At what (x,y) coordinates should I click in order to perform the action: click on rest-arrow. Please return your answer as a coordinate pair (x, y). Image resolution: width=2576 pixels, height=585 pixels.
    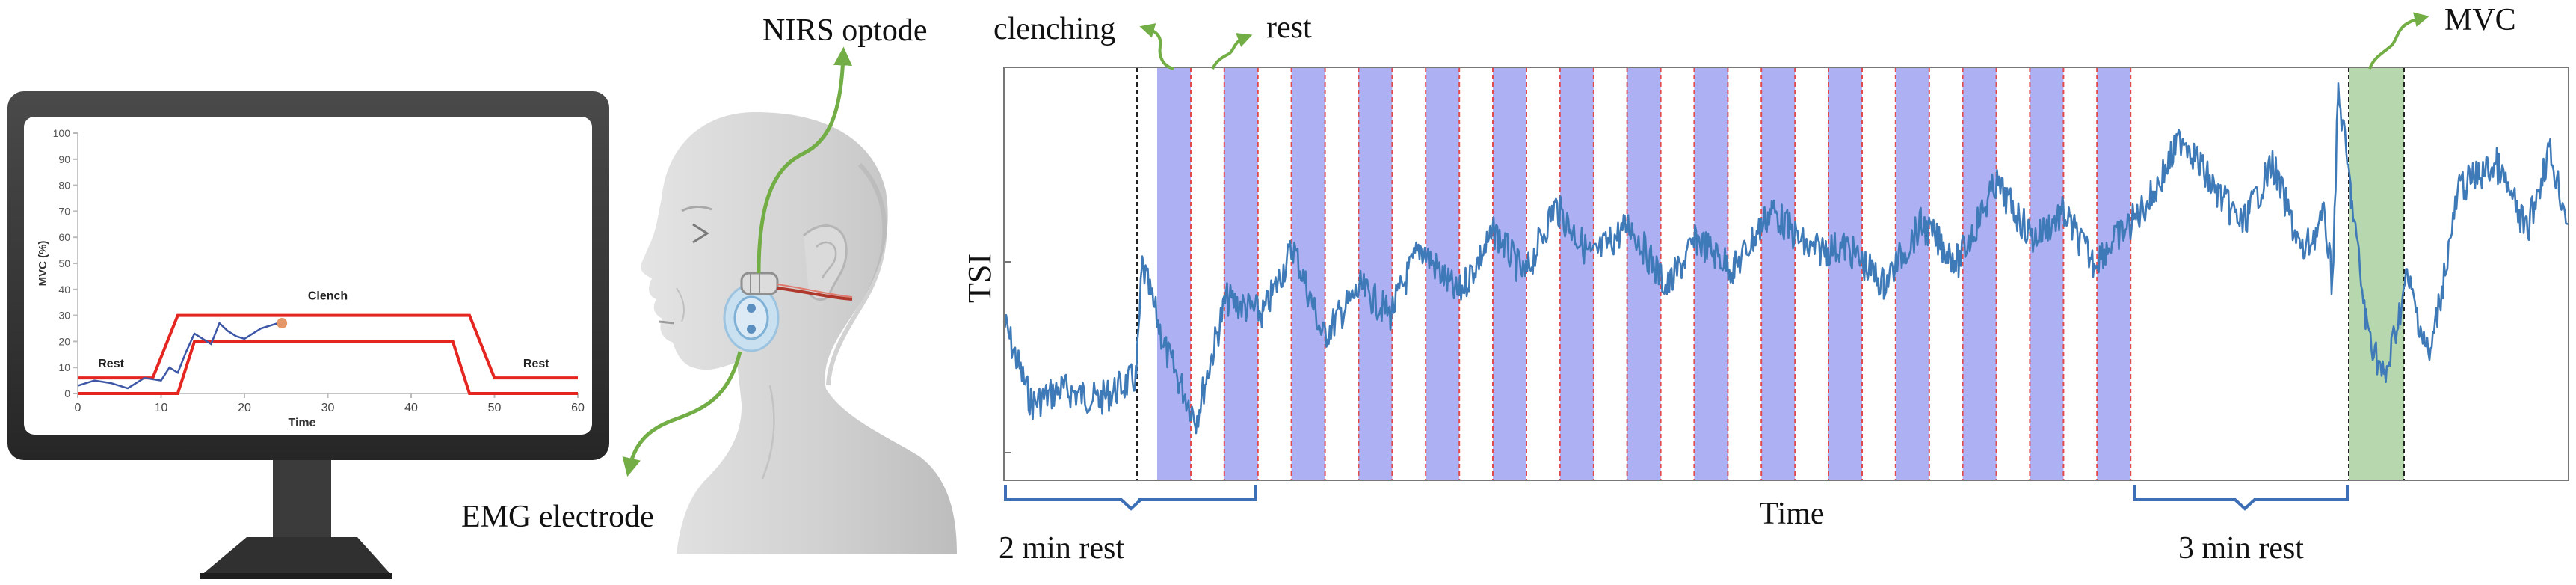
    Looking at the image, I should click on (1232, 52).